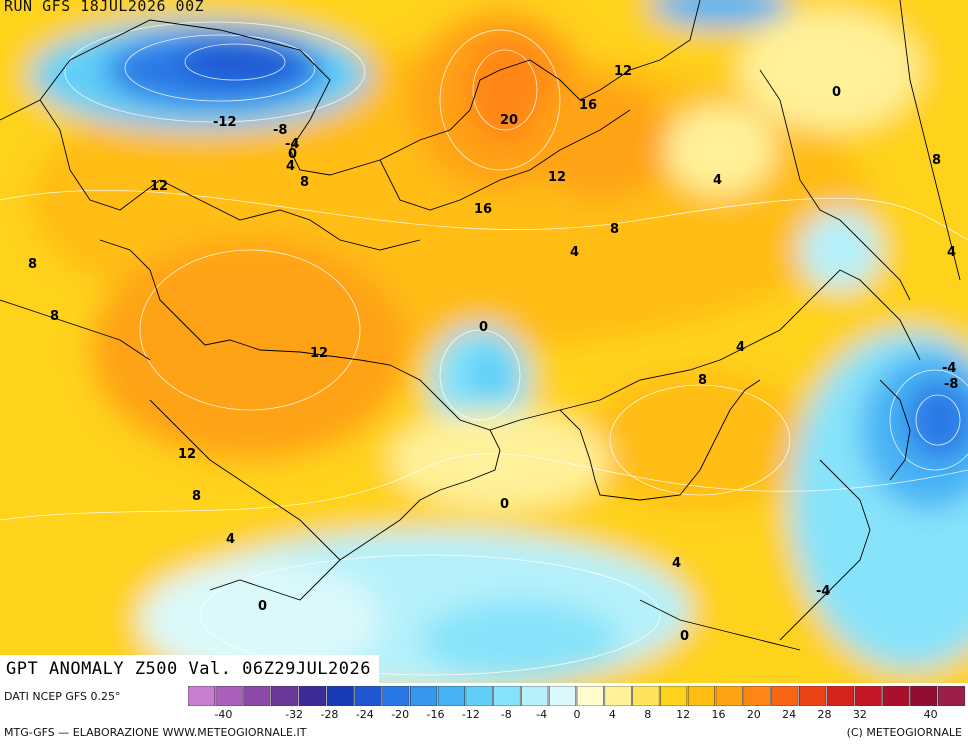 This screenshot has width=968, height=745. Describe the element at coordinates (789, 714) in the screenshot. I see `legend-tick-label: 24` at that location.